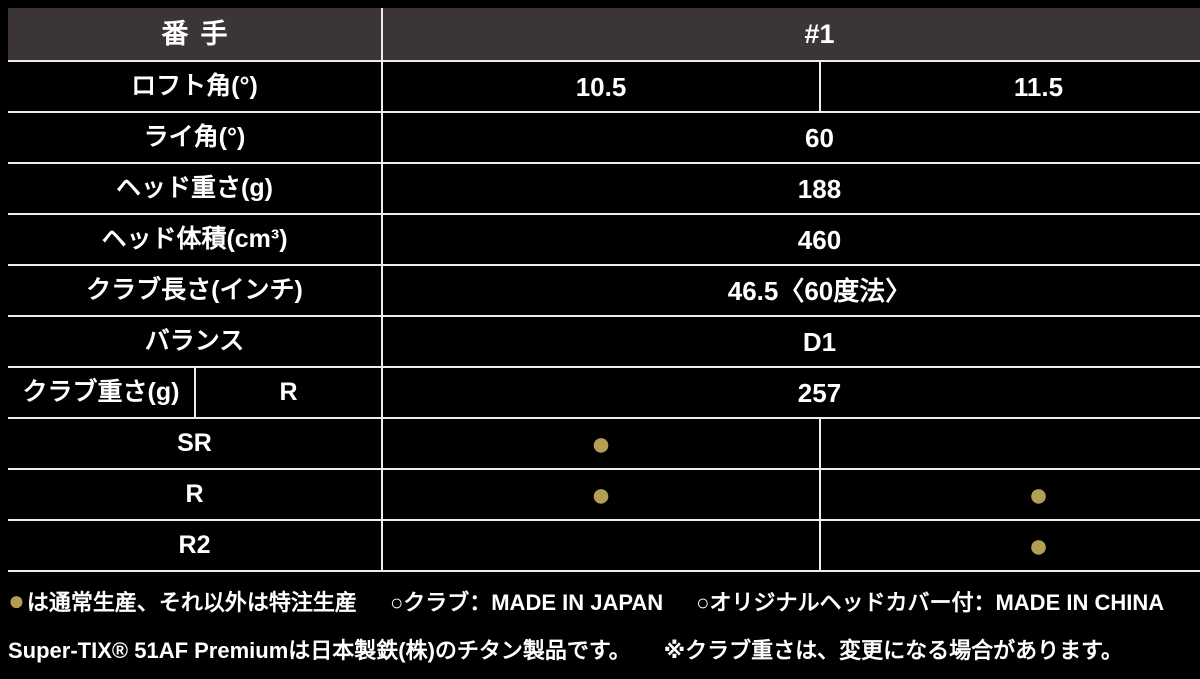  I want to click on row-label: ヘッド重さ(g), so click(195, 188).